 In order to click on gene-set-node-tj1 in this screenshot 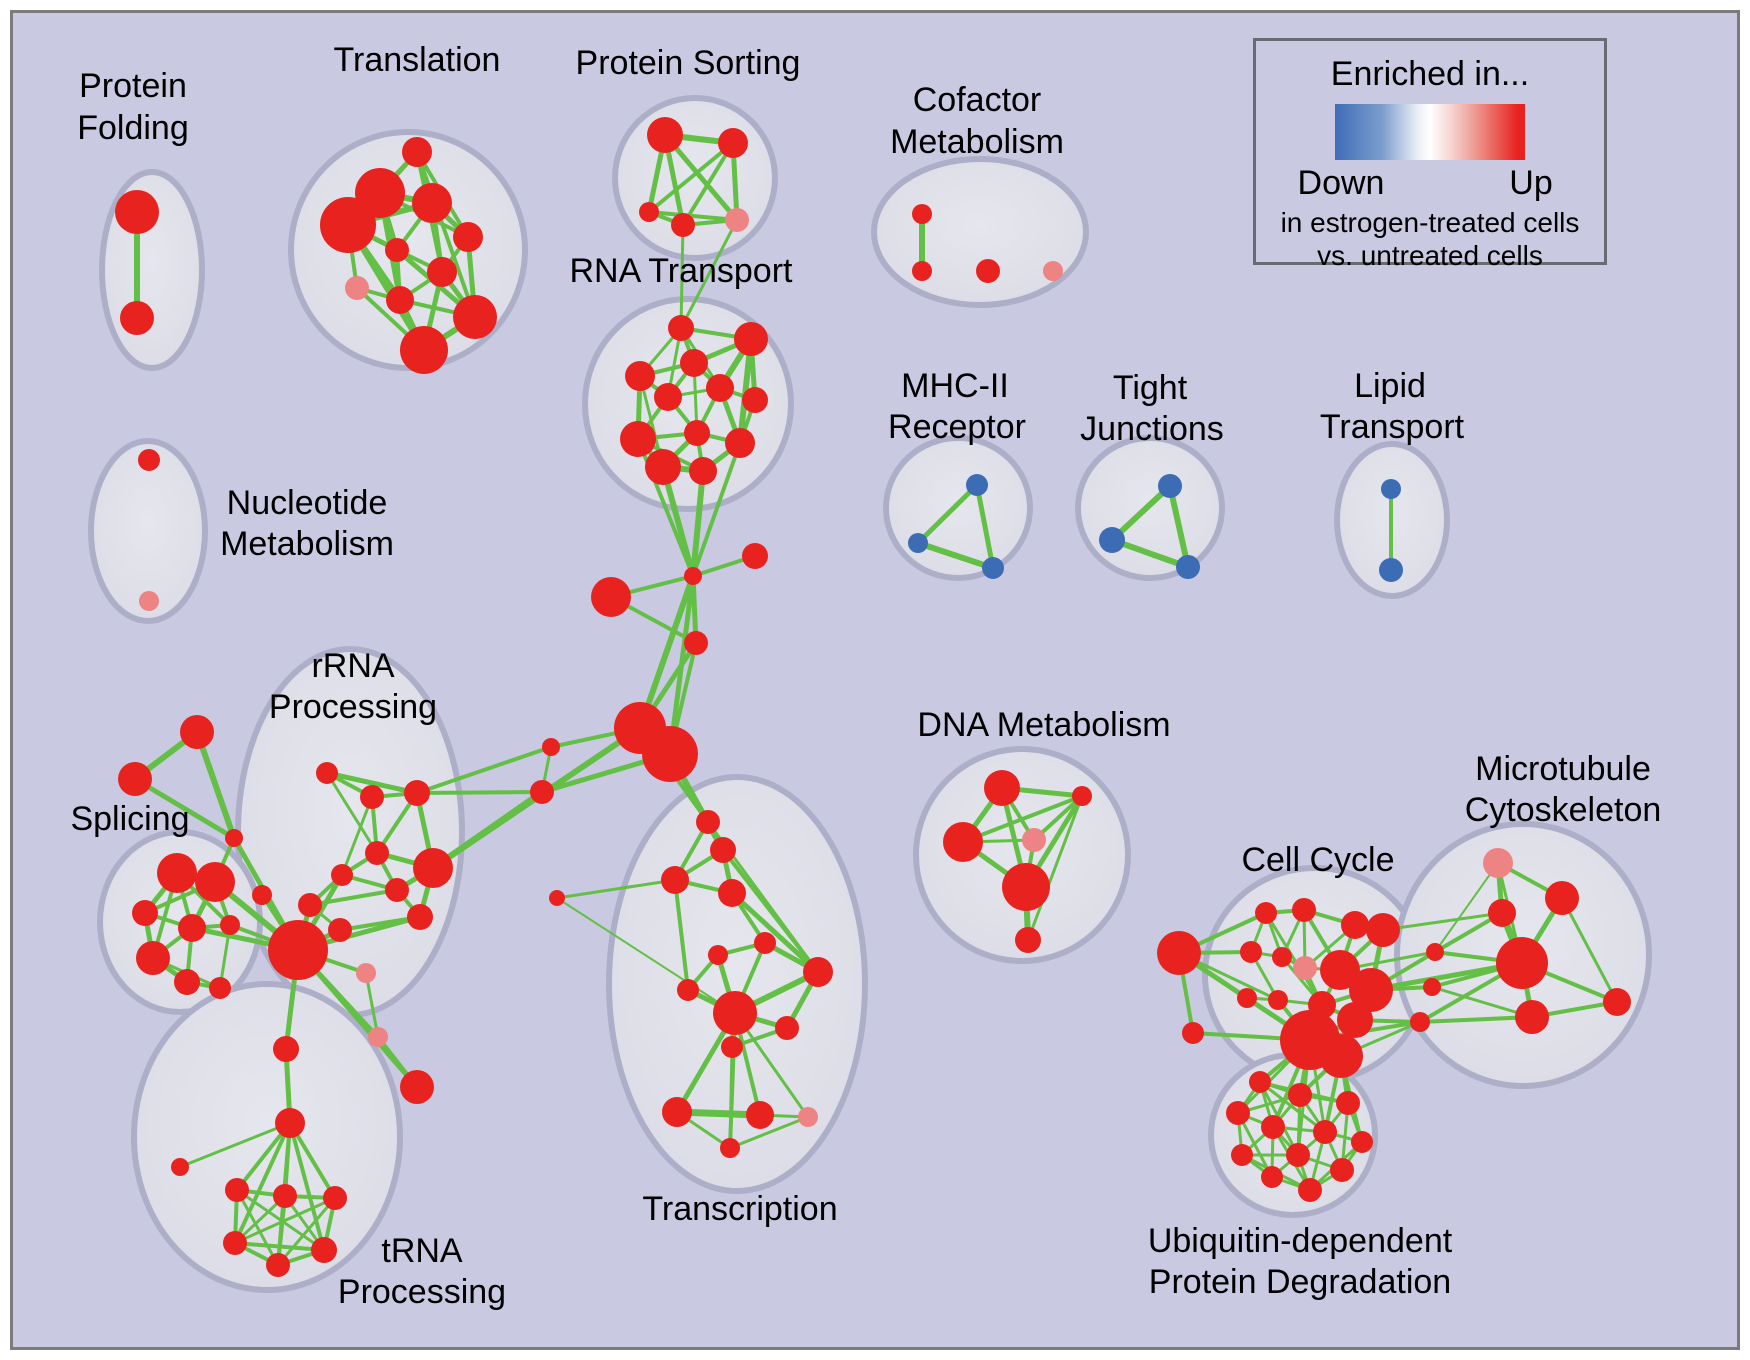, I will do `click(1170, 486)`.